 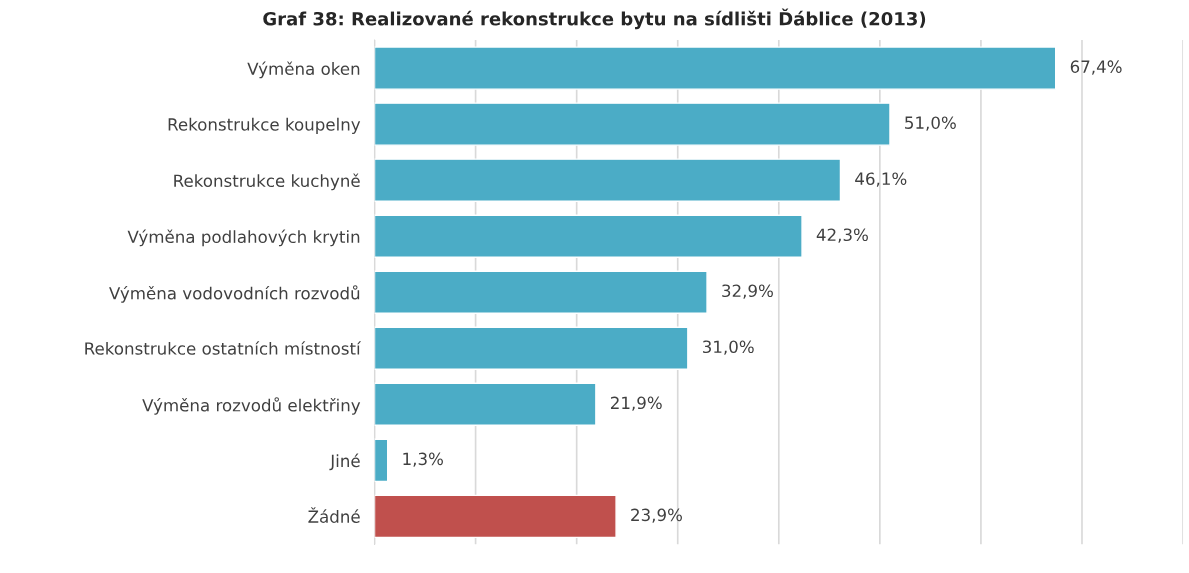 What do you see at coordinates (267, 182) in the screenshot?
I see `y-tick-label: Rekonstrukce kuchyně` at bounding box center [267, 182].